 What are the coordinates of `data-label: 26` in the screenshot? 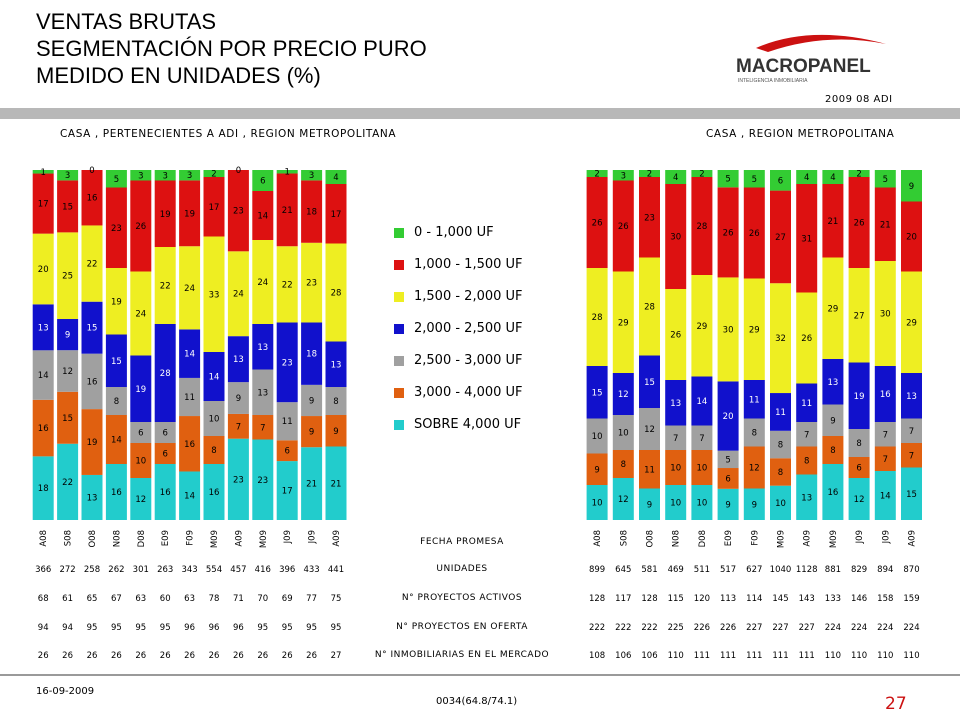 It's located at (597, 224).